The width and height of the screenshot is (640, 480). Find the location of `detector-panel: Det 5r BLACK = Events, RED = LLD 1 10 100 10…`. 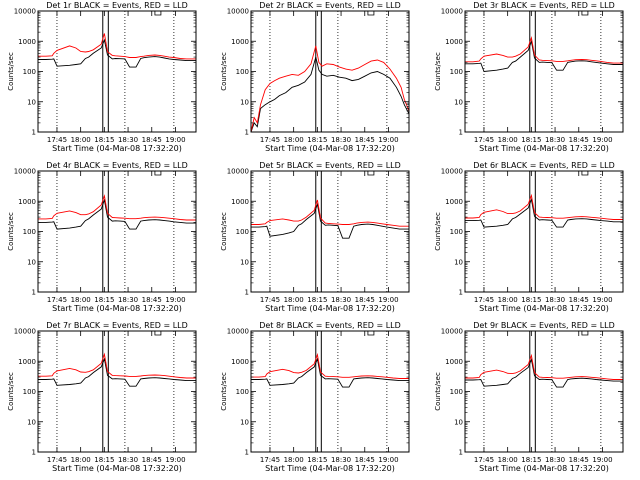

detector-panel: Det 5r BLACK = Events, RED = LLD 1 10 100 10… is located at coordinates (315, 237).